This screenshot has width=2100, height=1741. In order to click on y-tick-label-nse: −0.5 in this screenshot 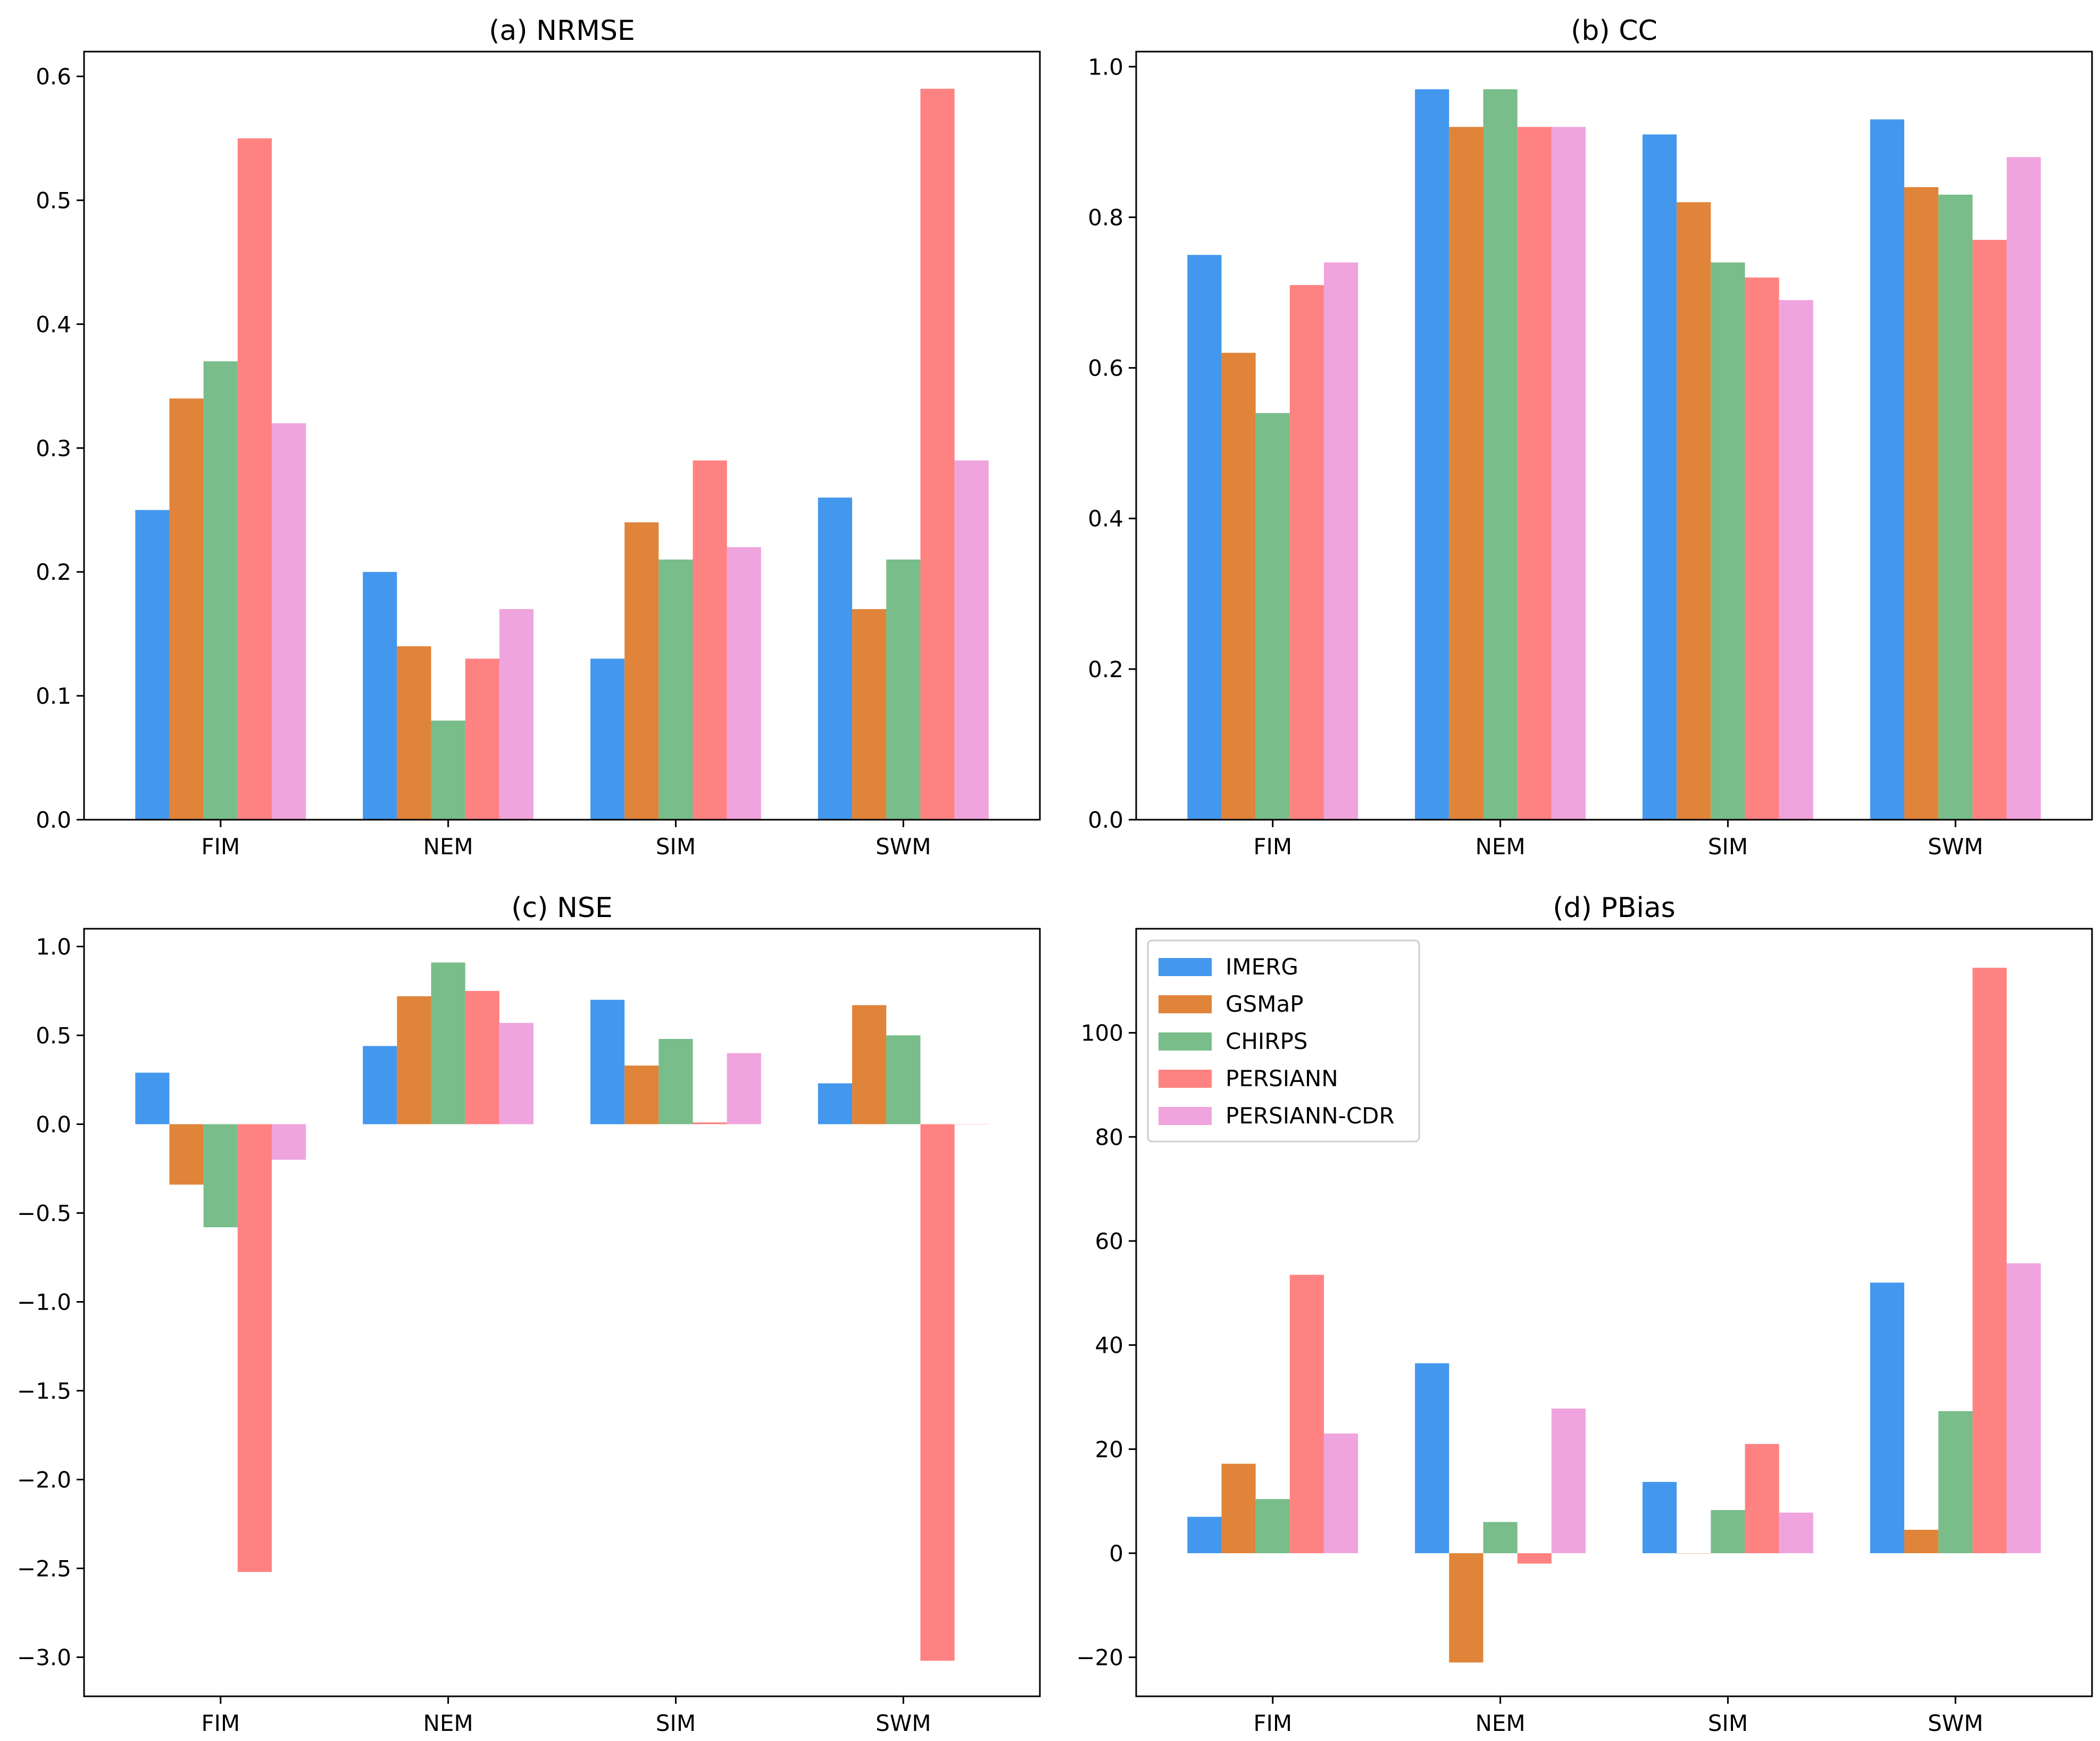, I will do `click(44, 1213)`.